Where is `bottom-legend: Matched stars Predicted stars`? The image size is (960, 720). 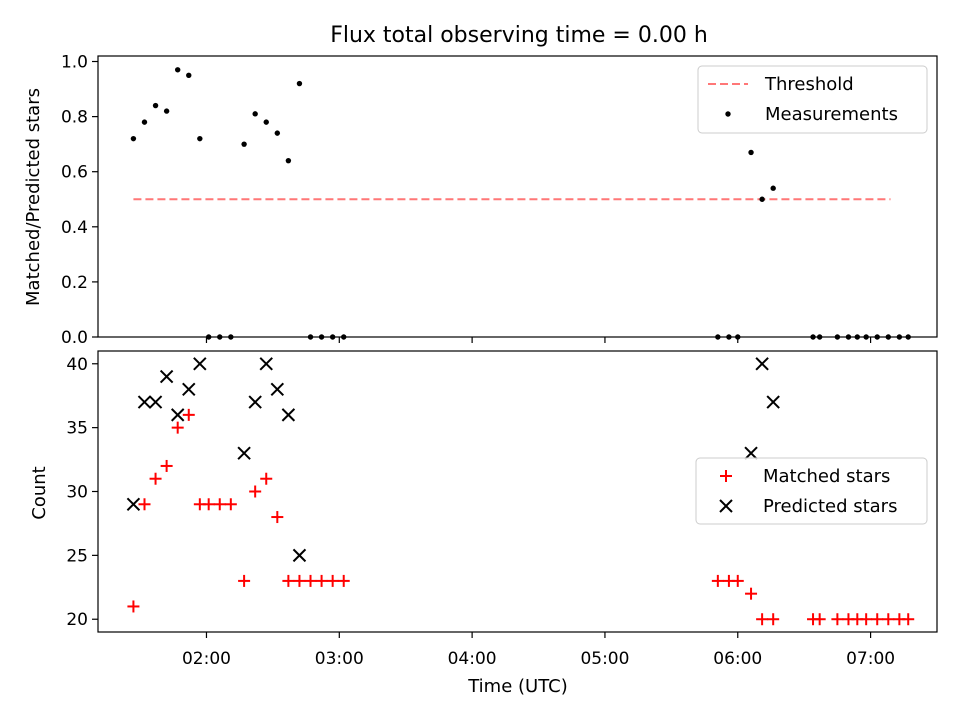 bottom-legend: Matched stars Predicted stars is located at coordinates (811, 491).